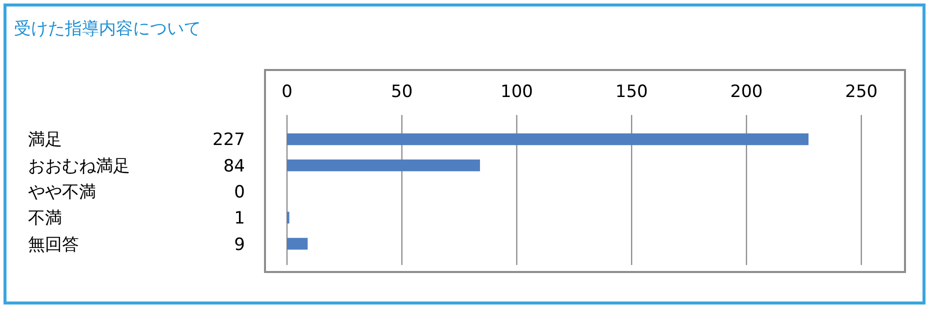 This screenshot has height=310, width=932. Describe the element at coordinates (239, 244) in the screenshot. I see `data-label: 9` at that location.